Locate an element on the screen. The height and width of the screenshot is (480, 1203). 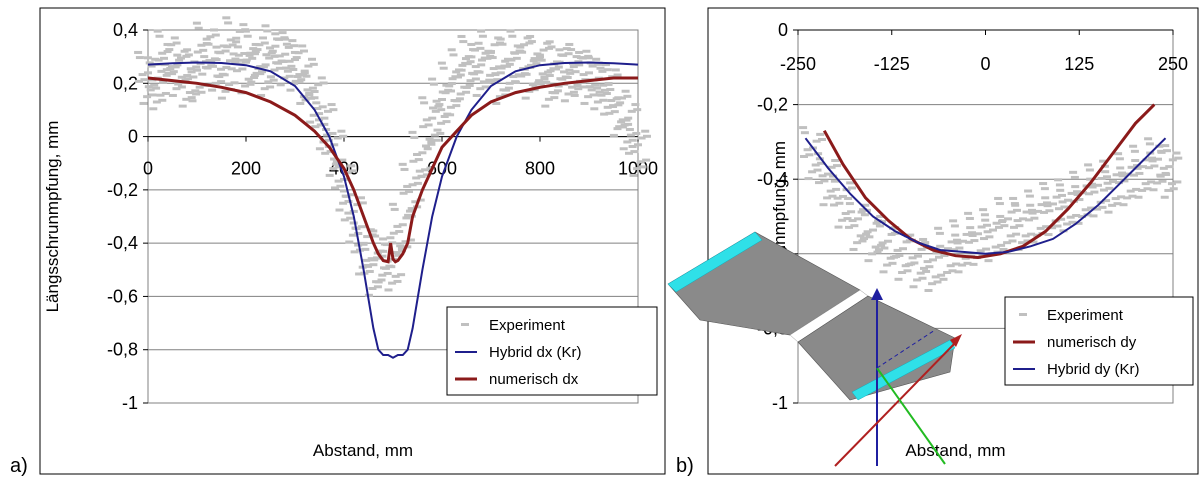
specimen-illustration is located at coordinates (814, 349).